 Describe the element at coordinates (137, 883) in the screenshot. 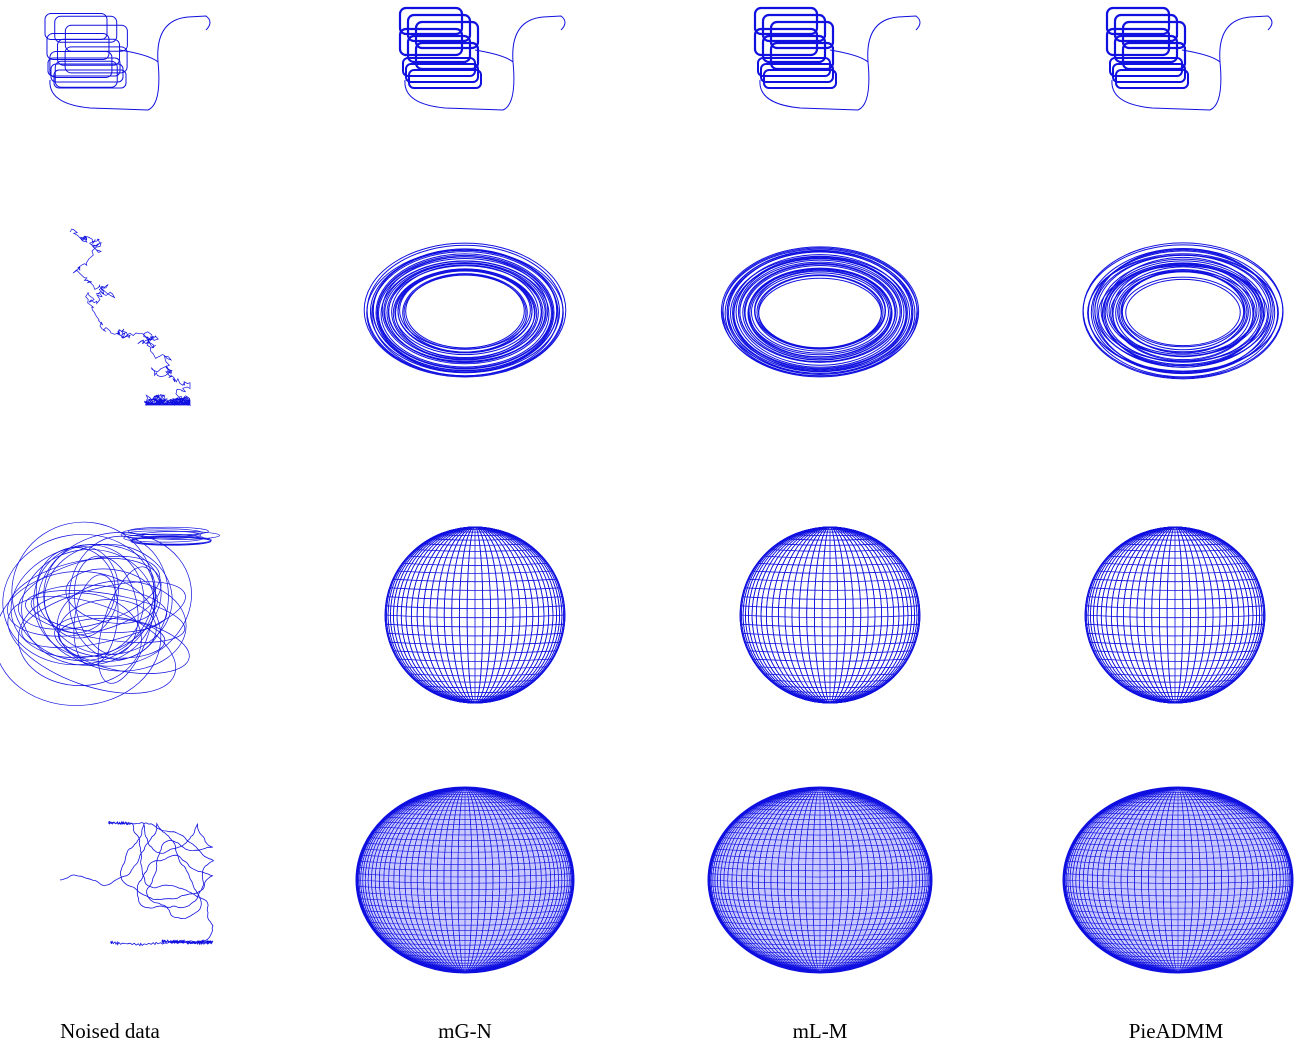

I see `noisy-trajectory` at that location.